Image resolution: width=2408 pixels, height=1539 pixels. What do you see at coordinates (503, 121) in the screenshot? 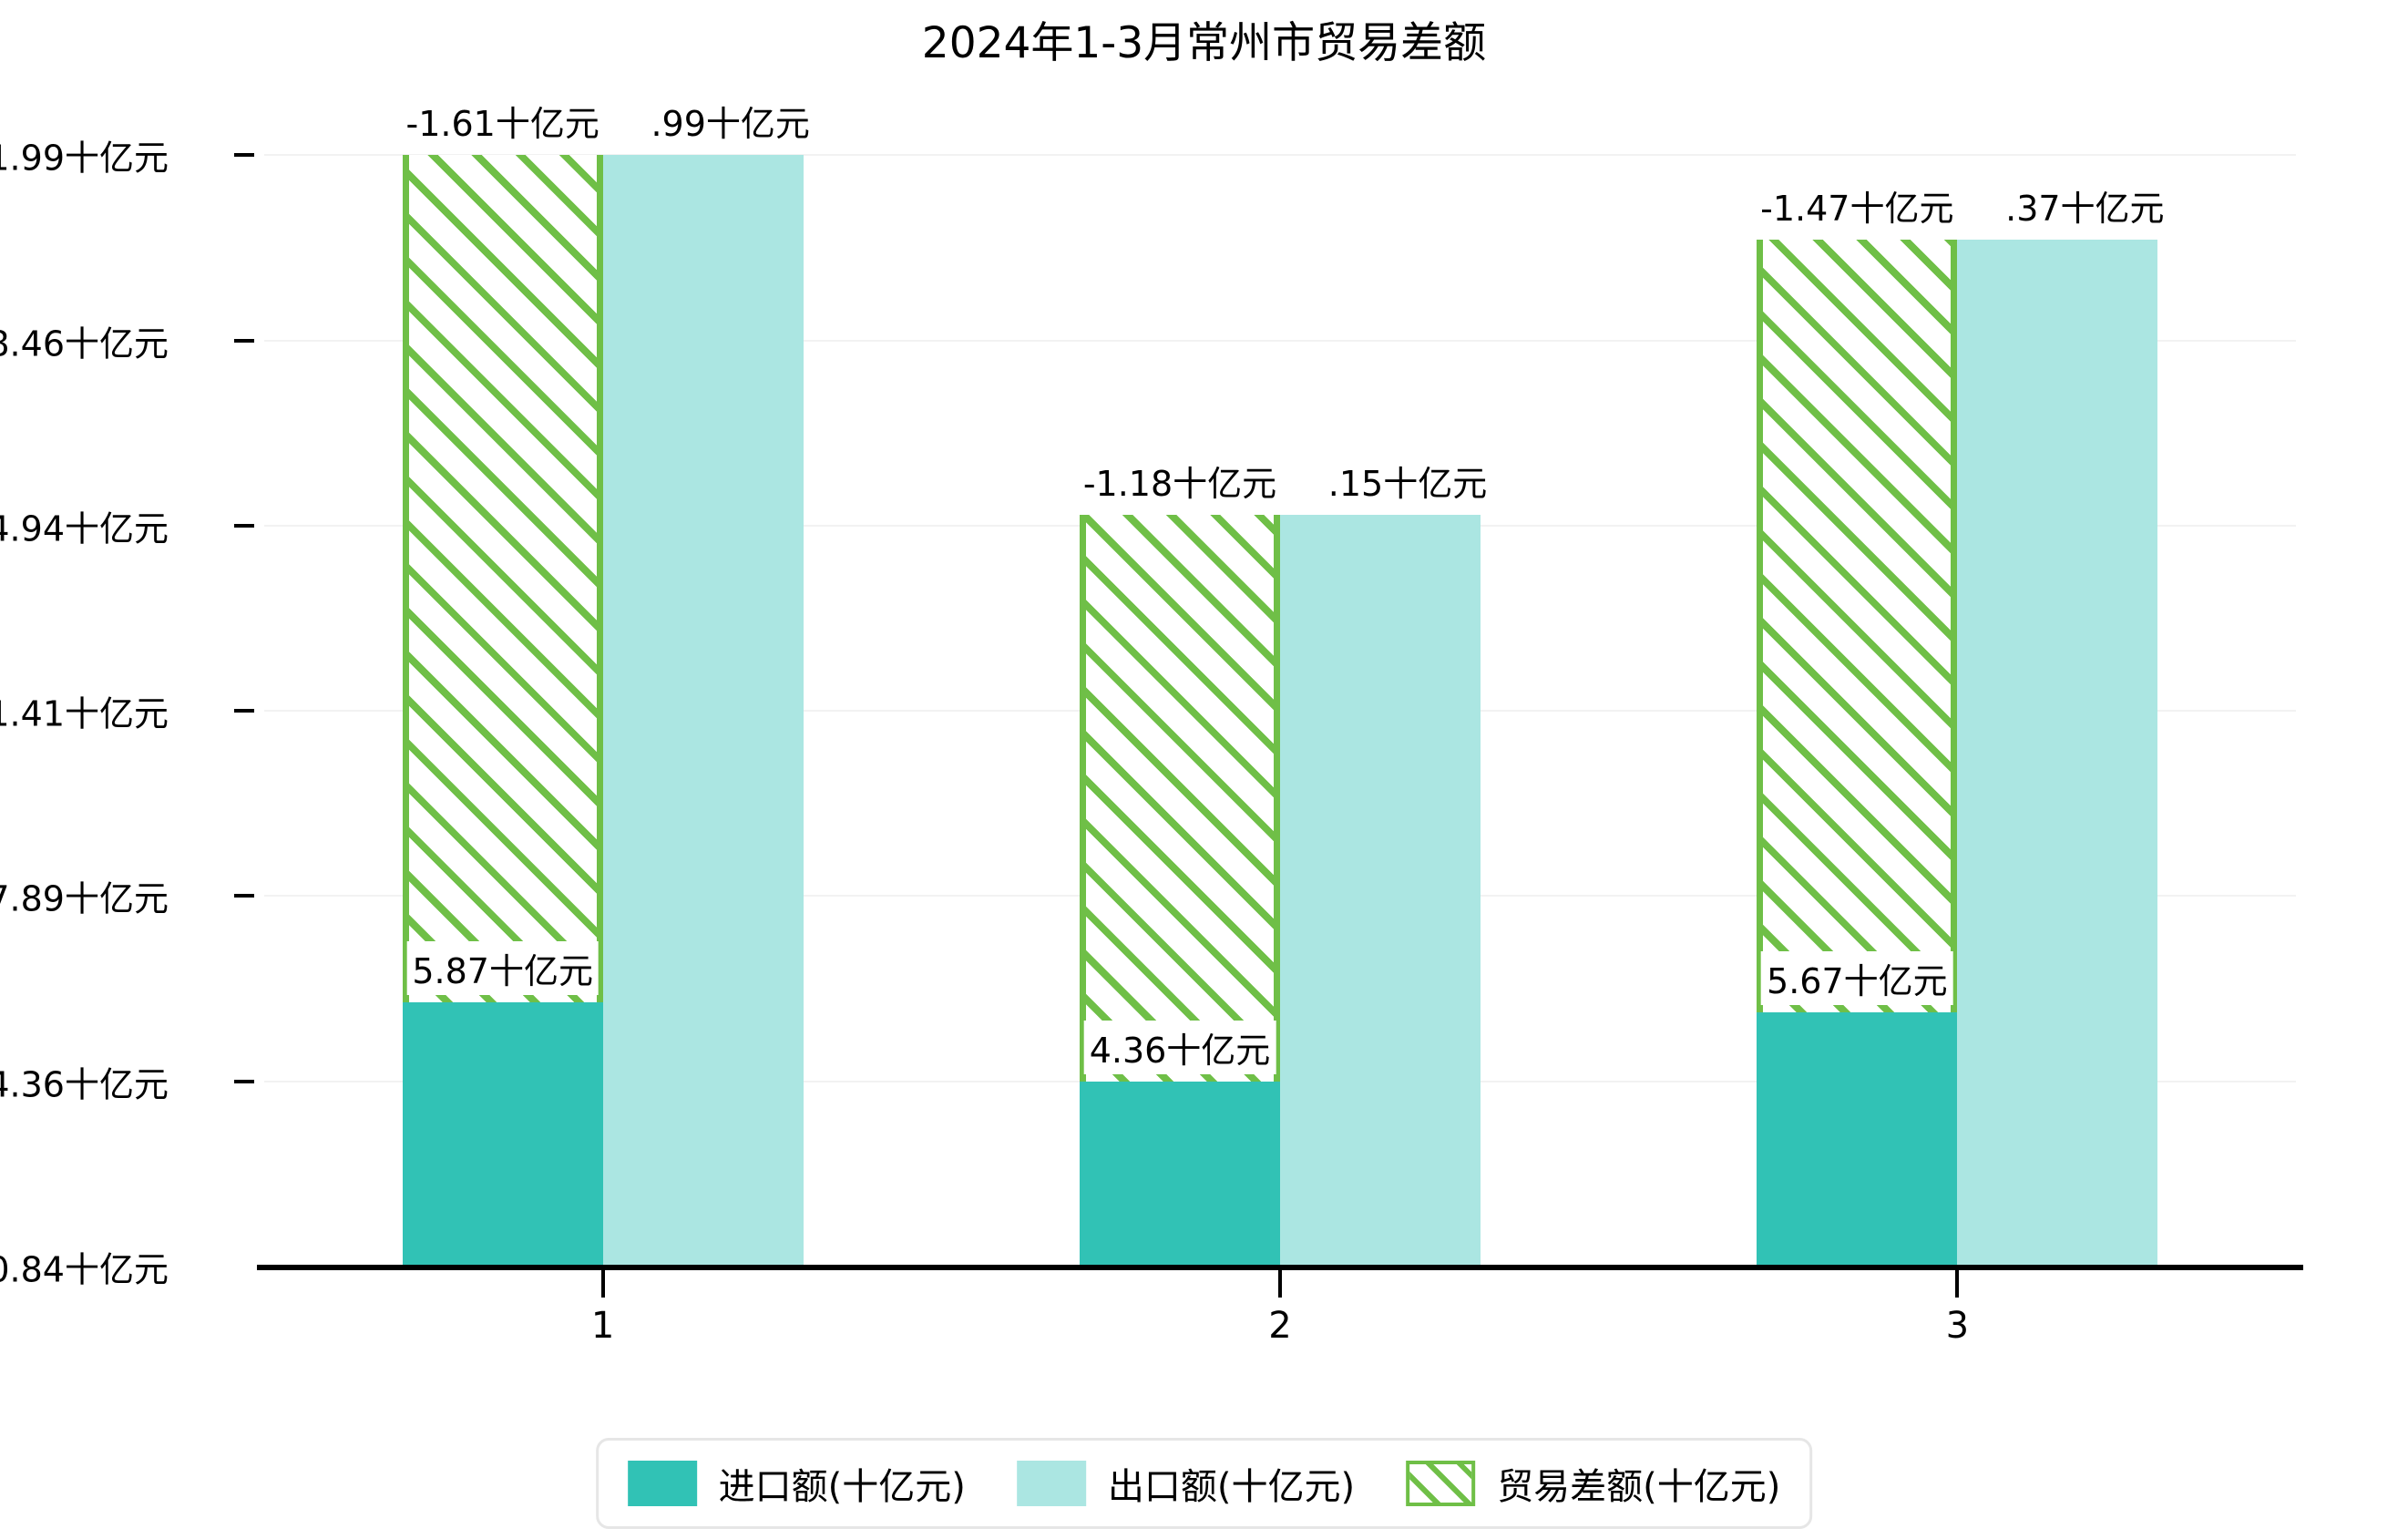
I see `value-label-trade-balance: -1.61十亿元` at bounding box center [503, 121].